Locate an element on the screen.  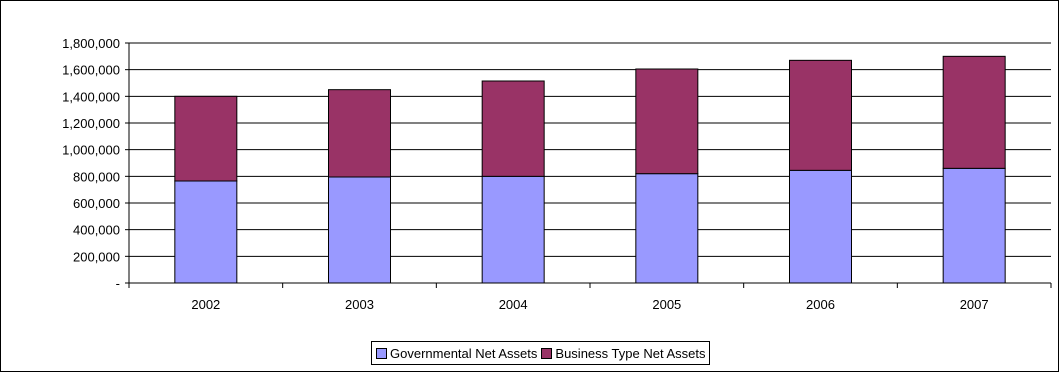
y-tick-label: 1,400,000 is located at coordinates (91, 96).